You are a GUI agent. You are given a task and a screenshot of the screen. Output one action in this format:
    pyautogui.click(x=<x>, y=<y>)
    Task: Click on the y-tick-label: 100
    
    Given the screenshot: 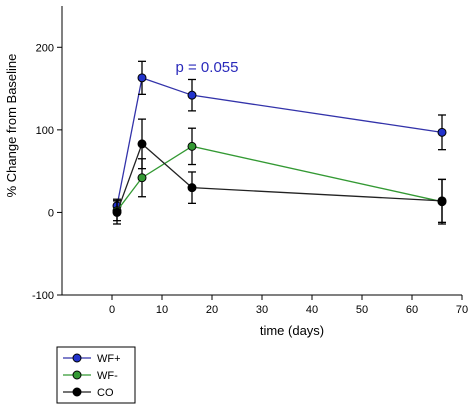 What is the action you would take?
    pyautogui.click(x=45, y=131)
    